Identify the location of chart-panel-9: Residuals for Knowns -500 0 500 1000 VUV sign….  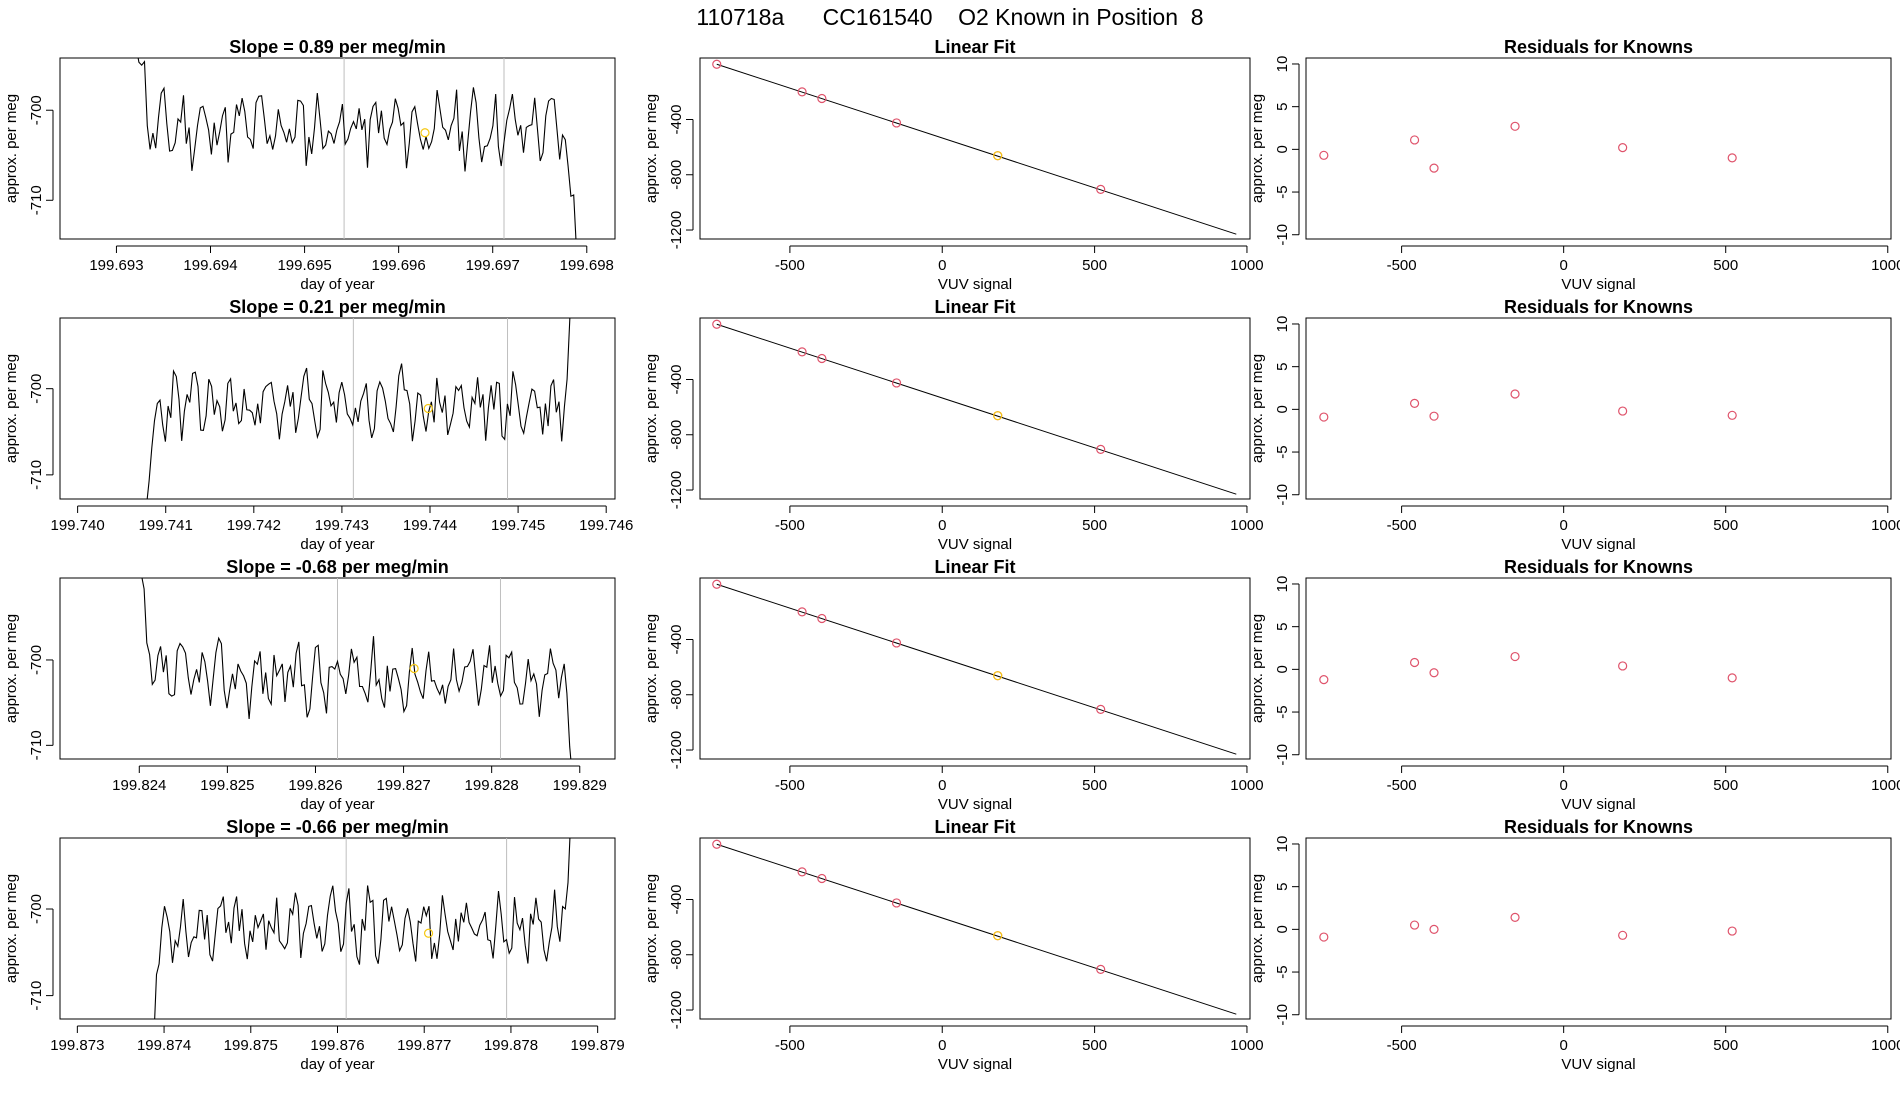
(1574, 685).